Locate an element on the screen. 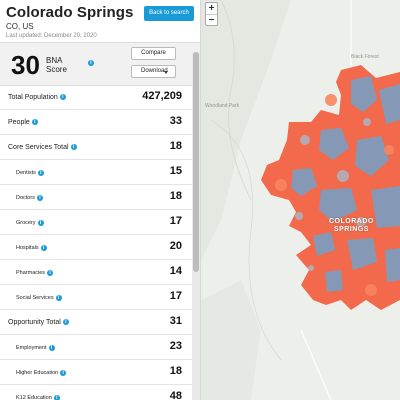 The width and height of the screenshot is (400, 400). back-to-search-button: Back to search is located at coordinates (169, 13).